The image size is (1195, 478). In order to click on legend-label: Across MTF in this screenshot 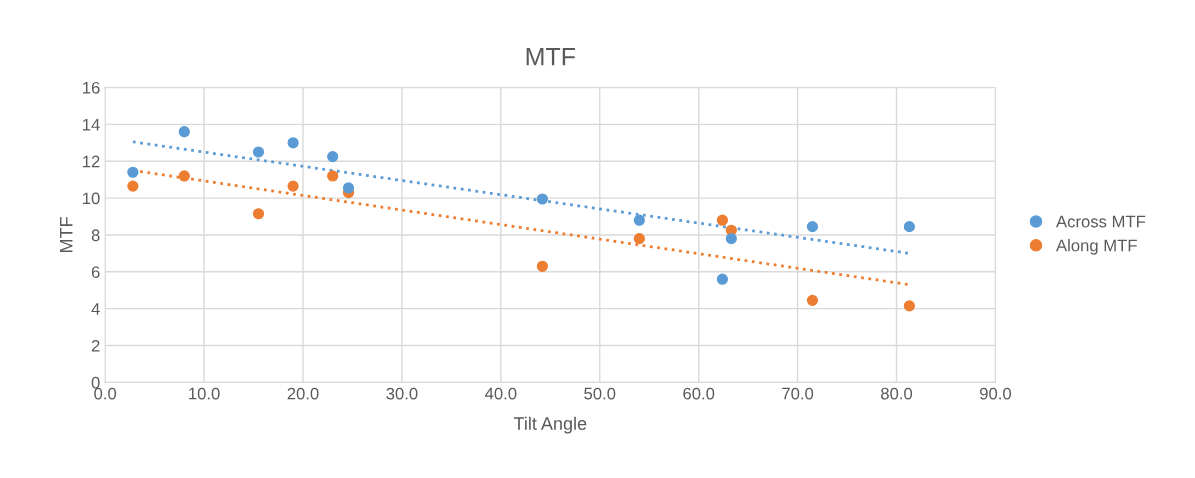, I will do `click(1101, 221)`.